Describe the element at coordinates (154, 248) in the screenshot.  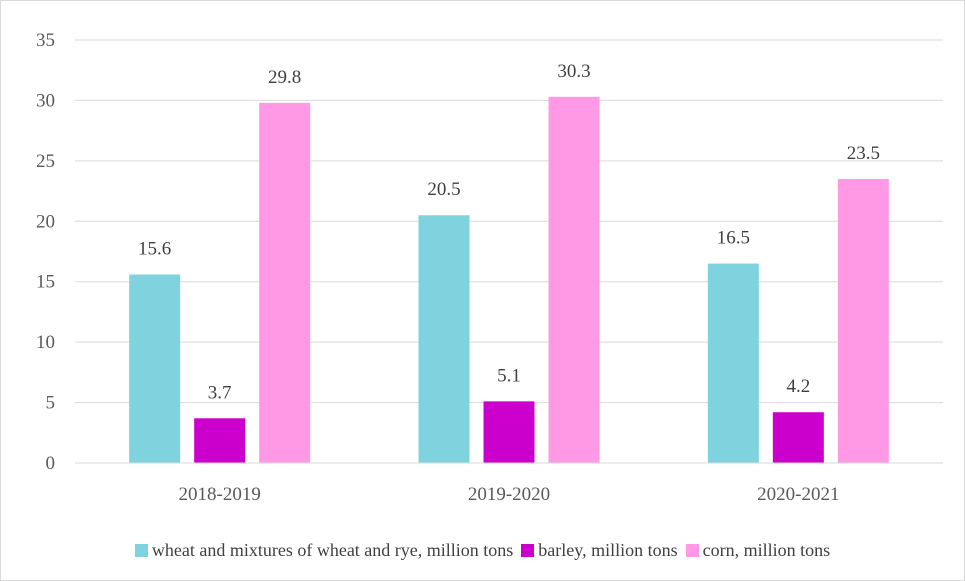
I see `data-label: 15.6` at that location.